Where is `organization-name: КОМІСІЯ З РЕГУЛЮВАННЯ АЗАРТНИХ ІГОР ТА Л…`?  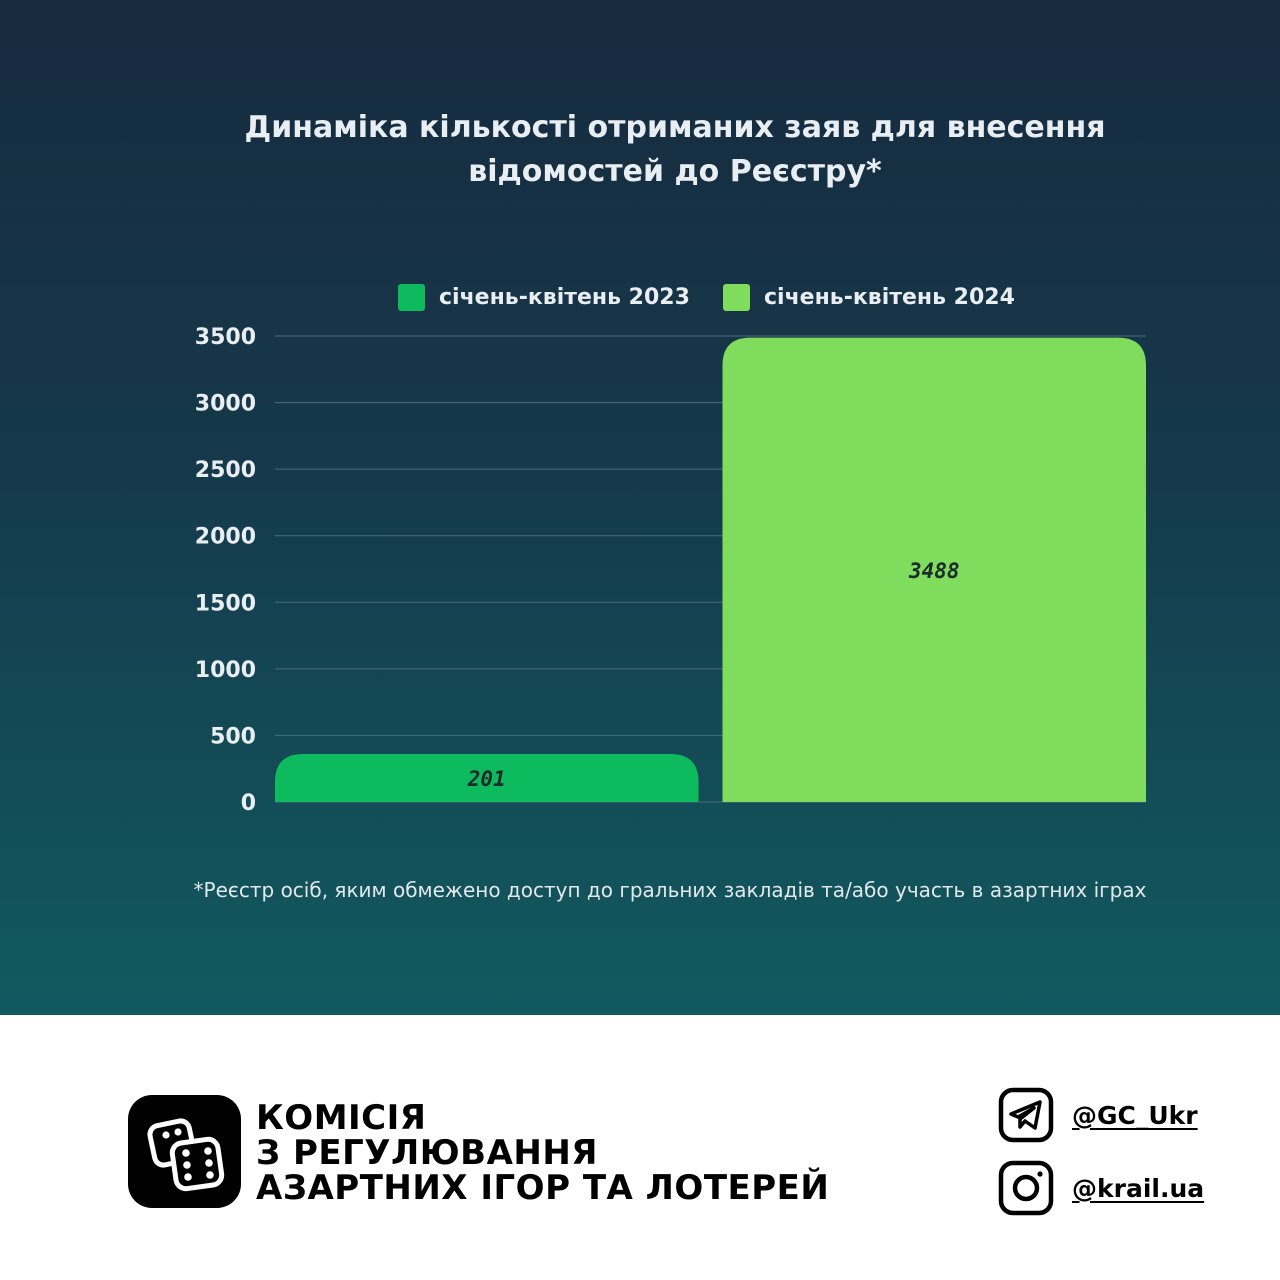 organization-name: КОМІСІЯ З РЕГУЛЮВАННЯ АЗАРТНИХ ІГОР ТА Л… is located at coordinates (542, 1153).